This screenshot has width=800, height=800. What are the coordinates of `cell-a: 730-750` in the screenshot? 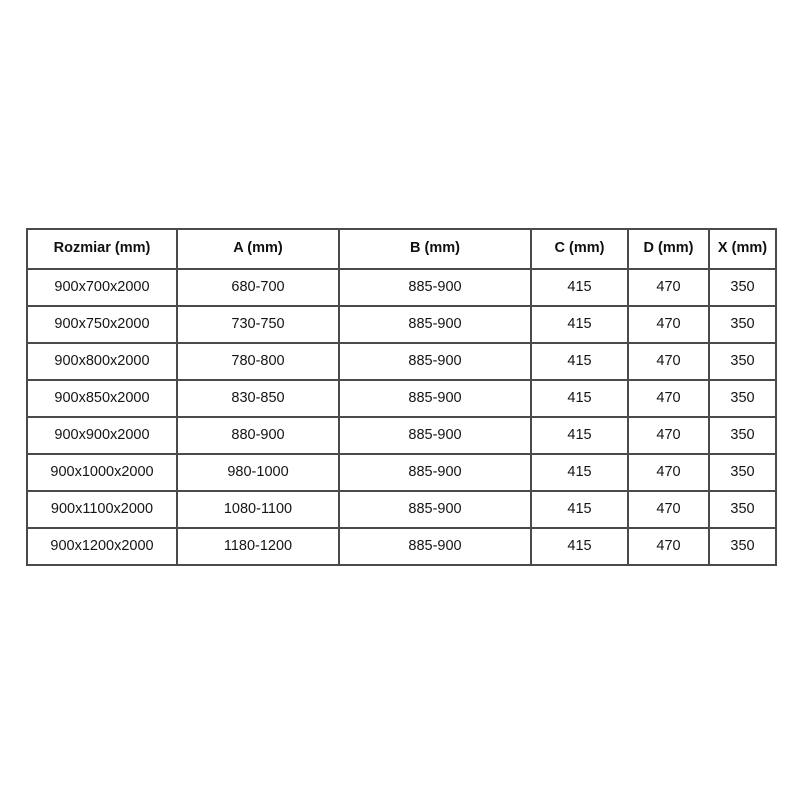 It's located at (258, 324).